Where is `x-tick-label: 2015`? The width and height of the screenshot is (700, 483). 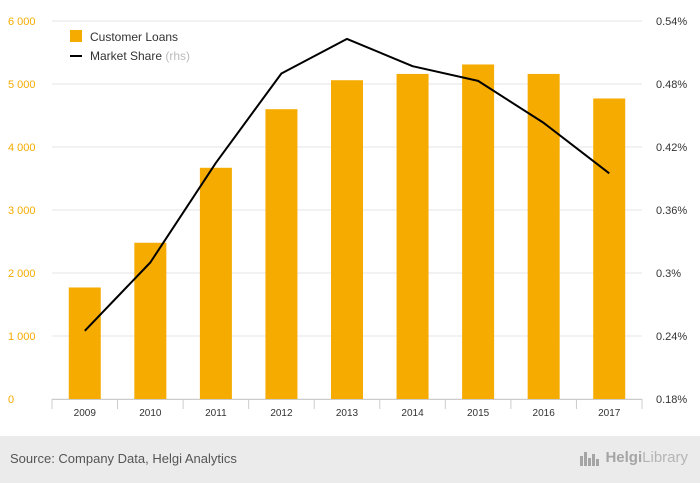
x-tick-label: 2015 is located at coordinates (478, 413).